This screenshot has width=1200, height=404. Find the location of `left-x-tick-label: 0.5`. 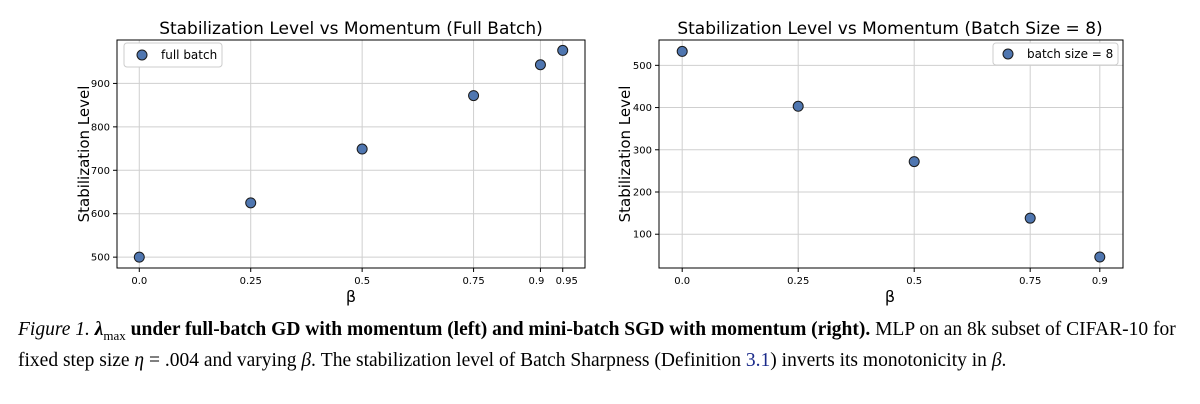

left-x-tick-label: 0.5 is located at coordinates (362, 281).